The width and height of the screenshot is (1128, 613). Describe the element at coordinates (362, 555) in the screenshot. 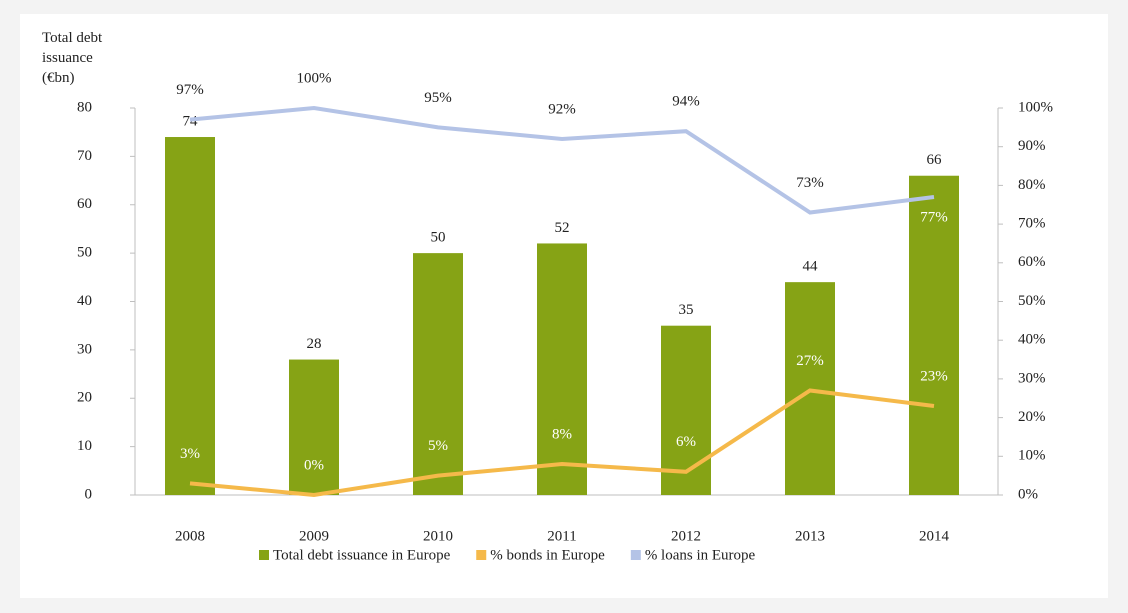

I see `legend-label: Total debt issuance in Europe` at that location.